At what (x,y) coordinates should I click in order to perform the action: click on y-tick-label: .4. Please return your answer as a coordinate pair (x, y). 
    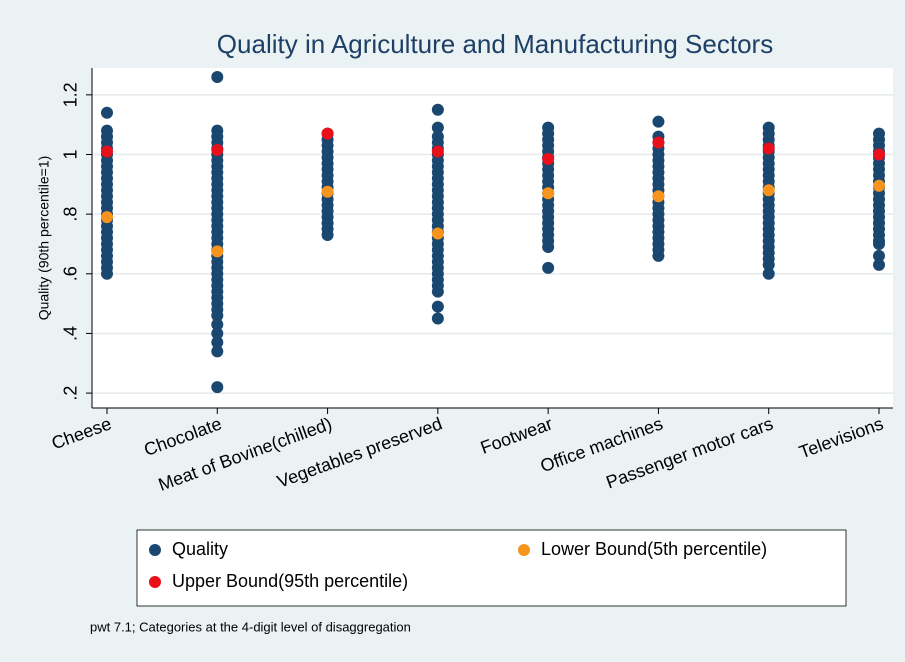
    Looking at the image, I should click on (71, 333).